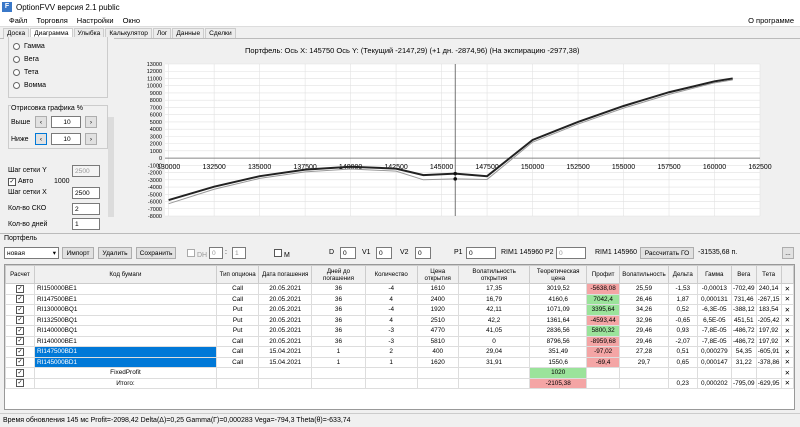  What do you see at coordinates (237, 289) in the screenshot?
I see `table-cell: Call` at bounding box center [237, 289].